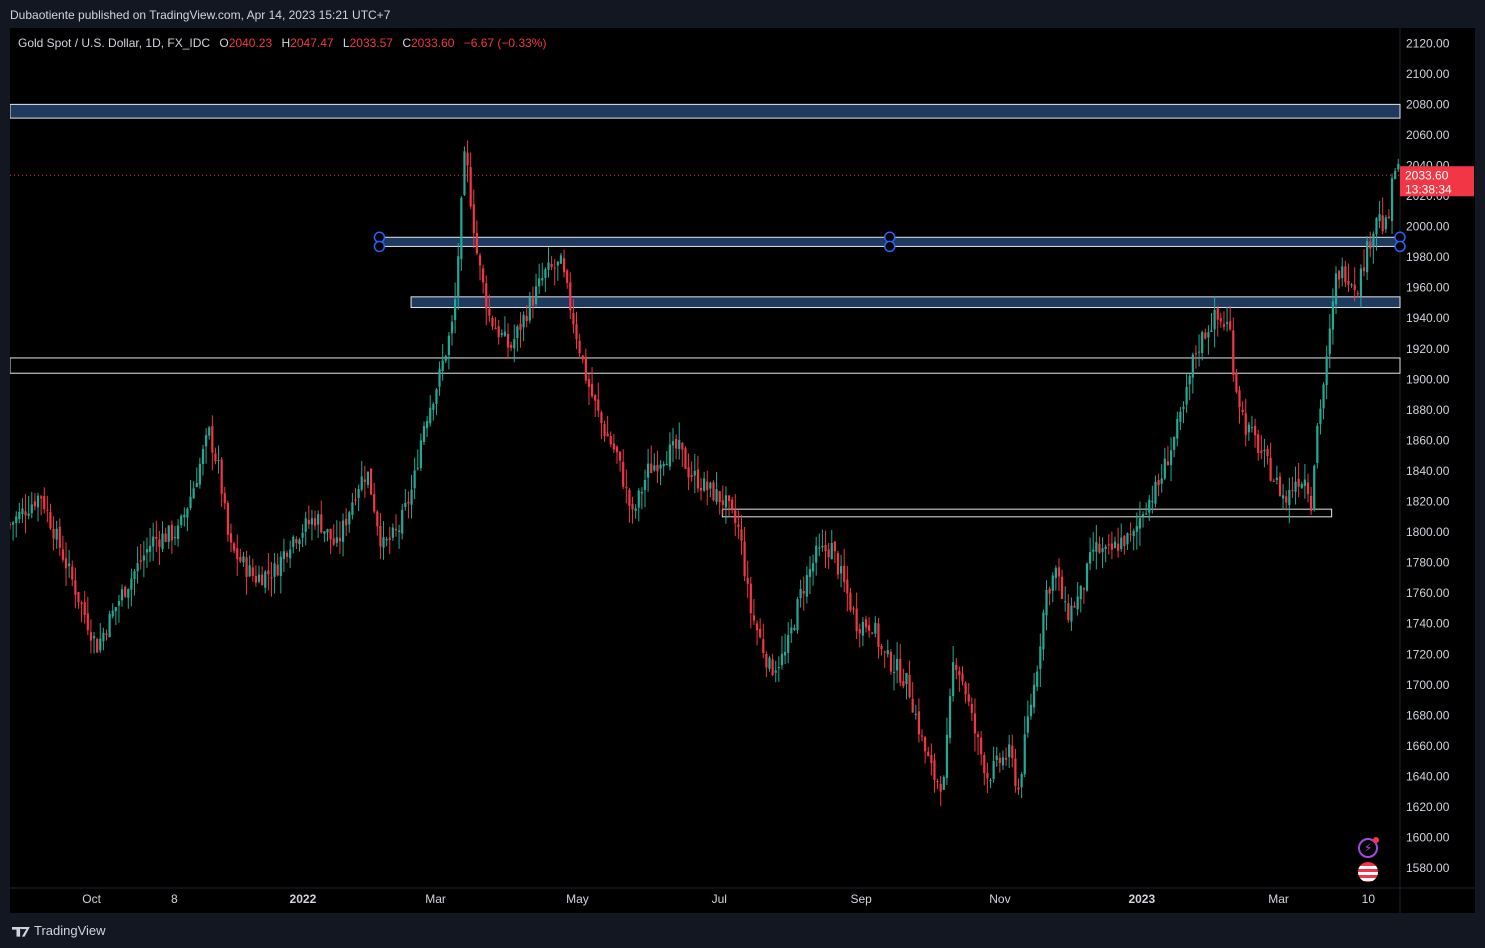 This screenshot has height=948, width=1485. I want to click on close-label: C, so click(406, 43).